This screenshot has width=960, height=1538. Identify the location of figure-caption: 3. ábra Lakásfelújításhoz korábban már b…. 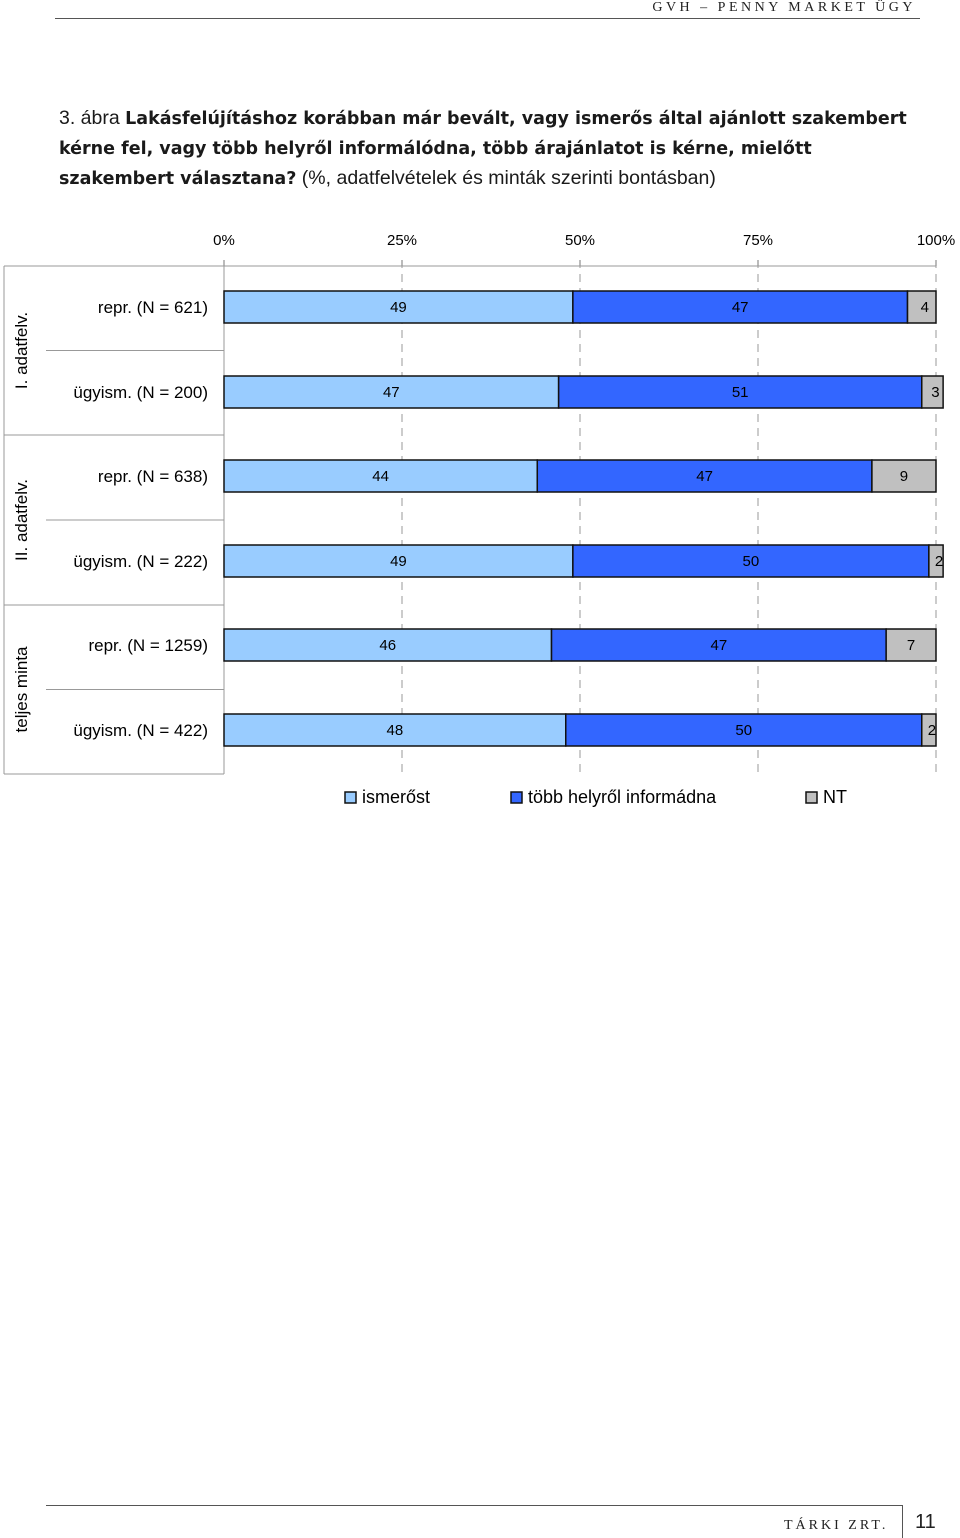
(490, 149).